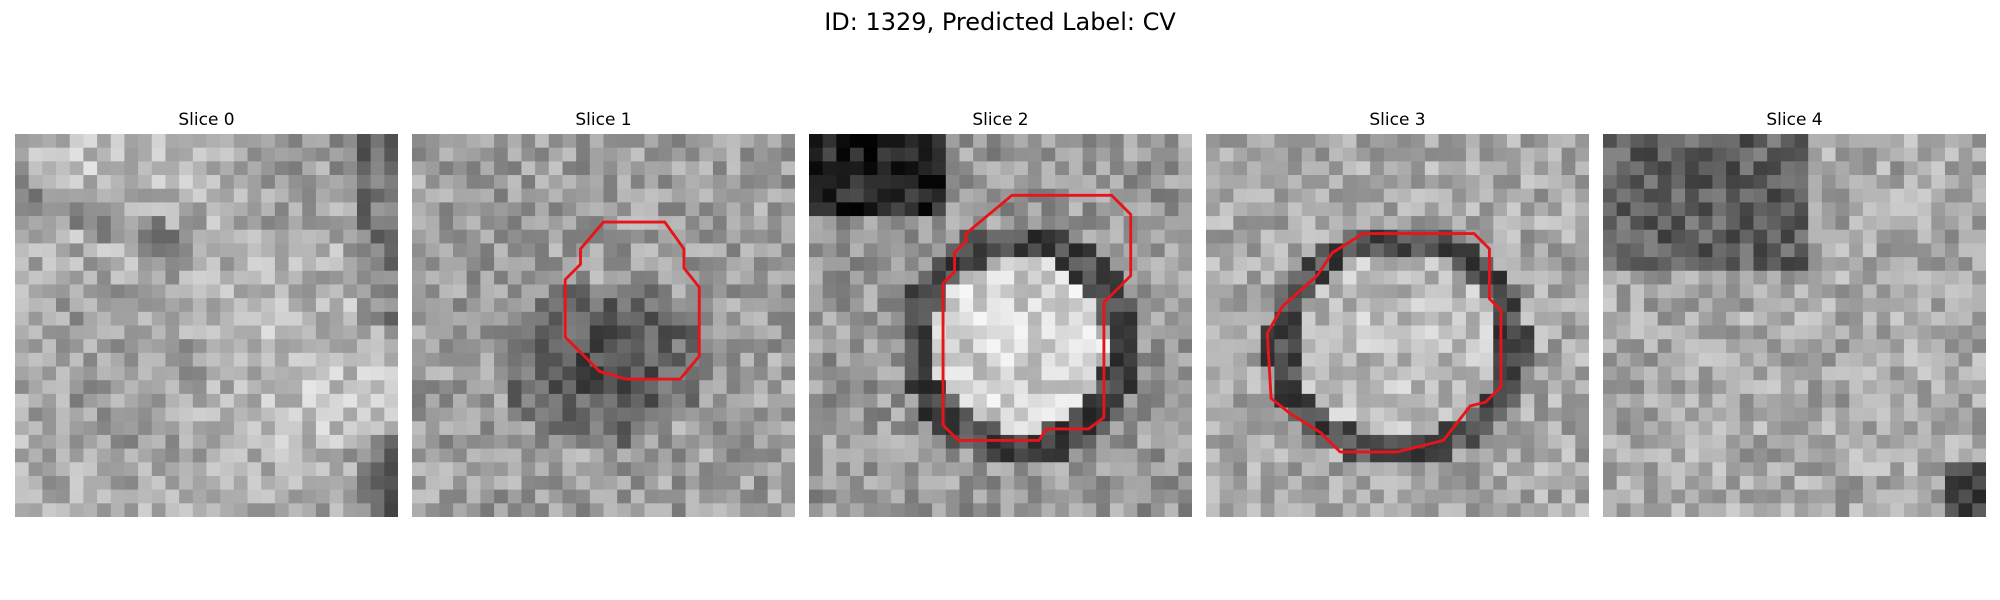 The image size is (2000, 600). I want to click on slice-panel-1: Slice 1, so click(603, 312).